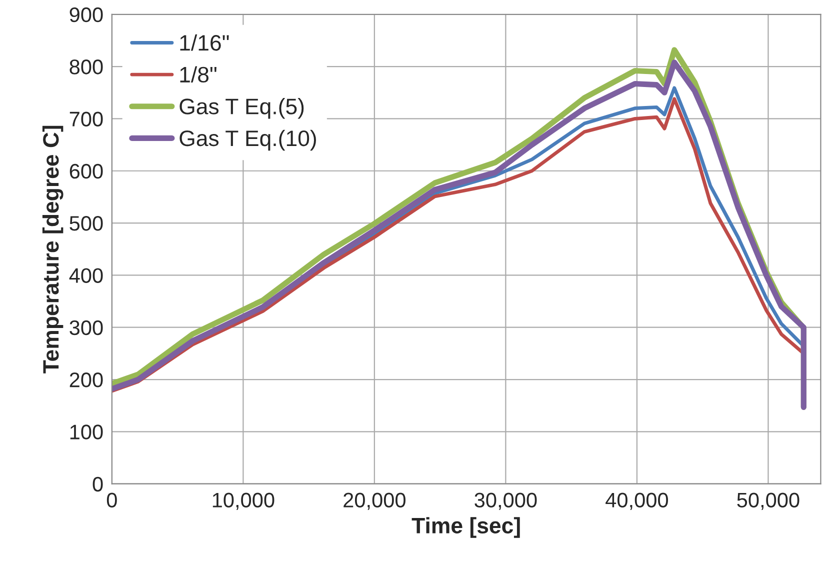  Describe the element at coordinates (111, 500) in the screenshot. I see `x-tick-label: 0` at that location.